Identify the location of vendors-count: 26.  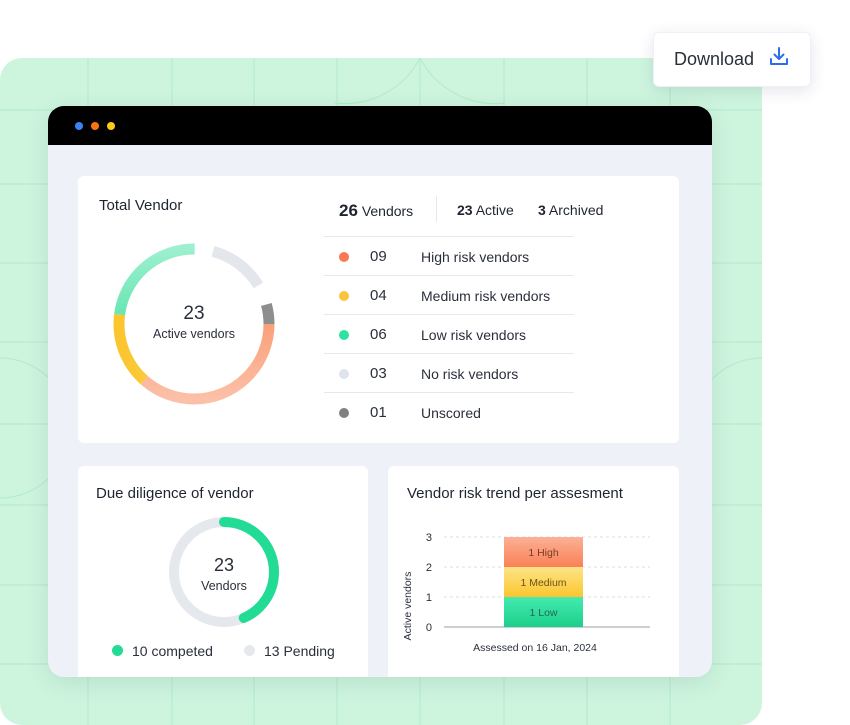
(348, 210).